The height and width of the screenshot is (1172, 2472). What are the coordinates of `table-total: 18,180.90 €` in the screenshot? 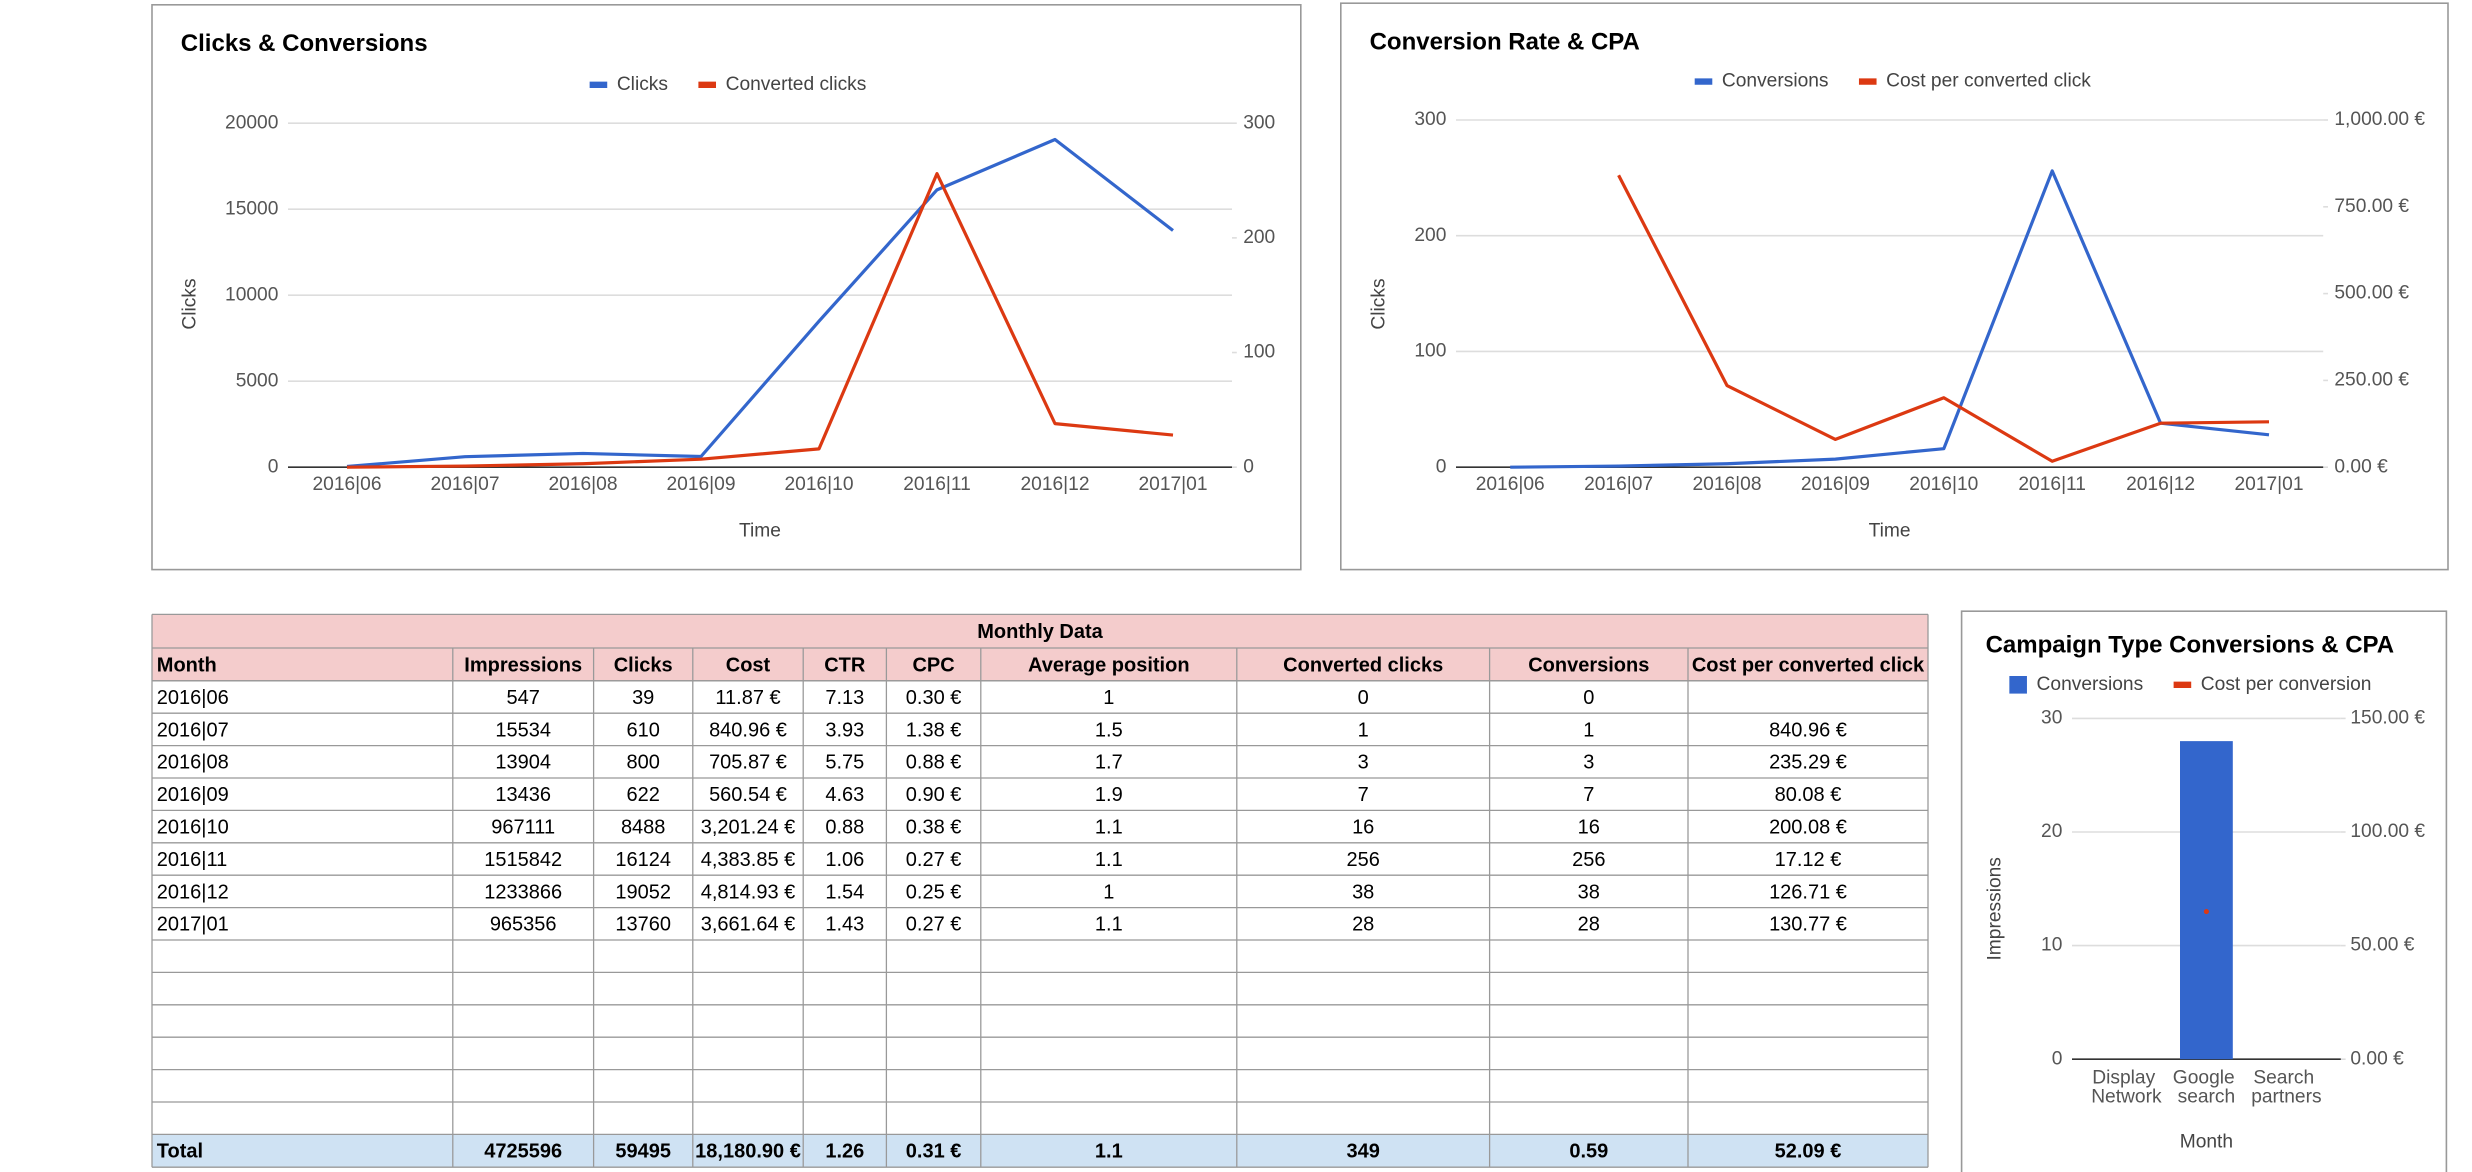 It's located at (748, 1152).